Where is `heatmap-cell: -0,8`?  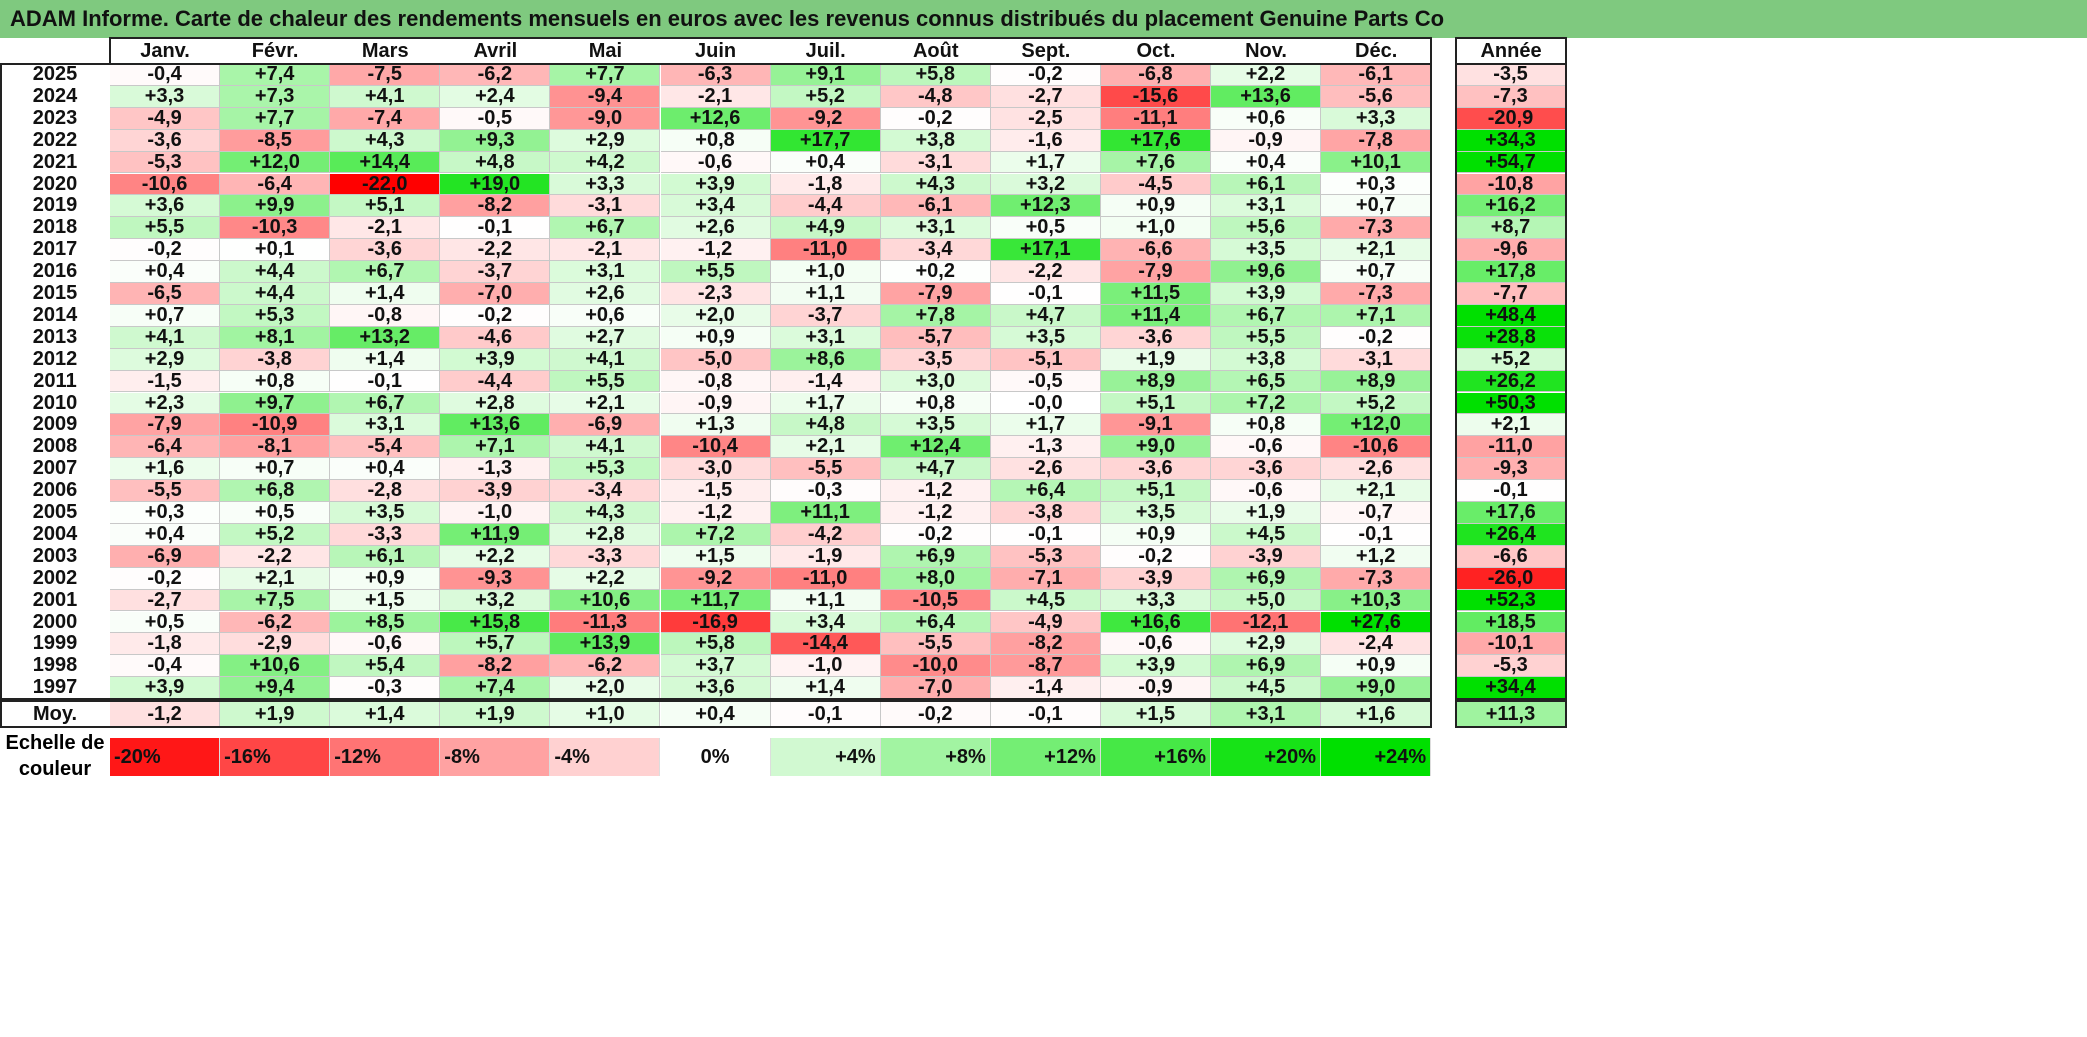 heatmap-cell: -0,8 is located at coordinates (385, 315).